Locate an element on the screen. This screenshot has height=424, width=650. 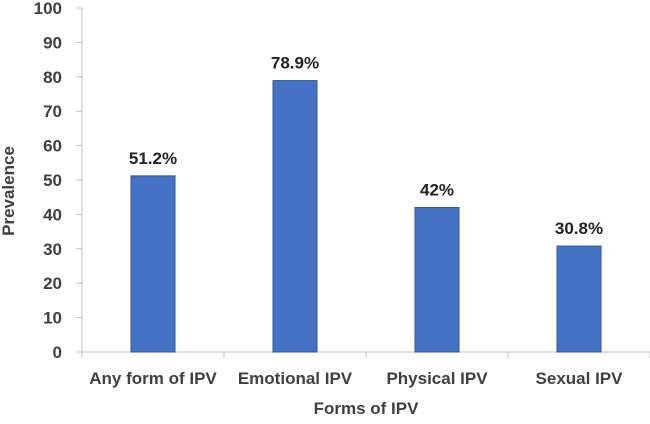
category-label: Physical IPV is located at coordinates (437, 378).